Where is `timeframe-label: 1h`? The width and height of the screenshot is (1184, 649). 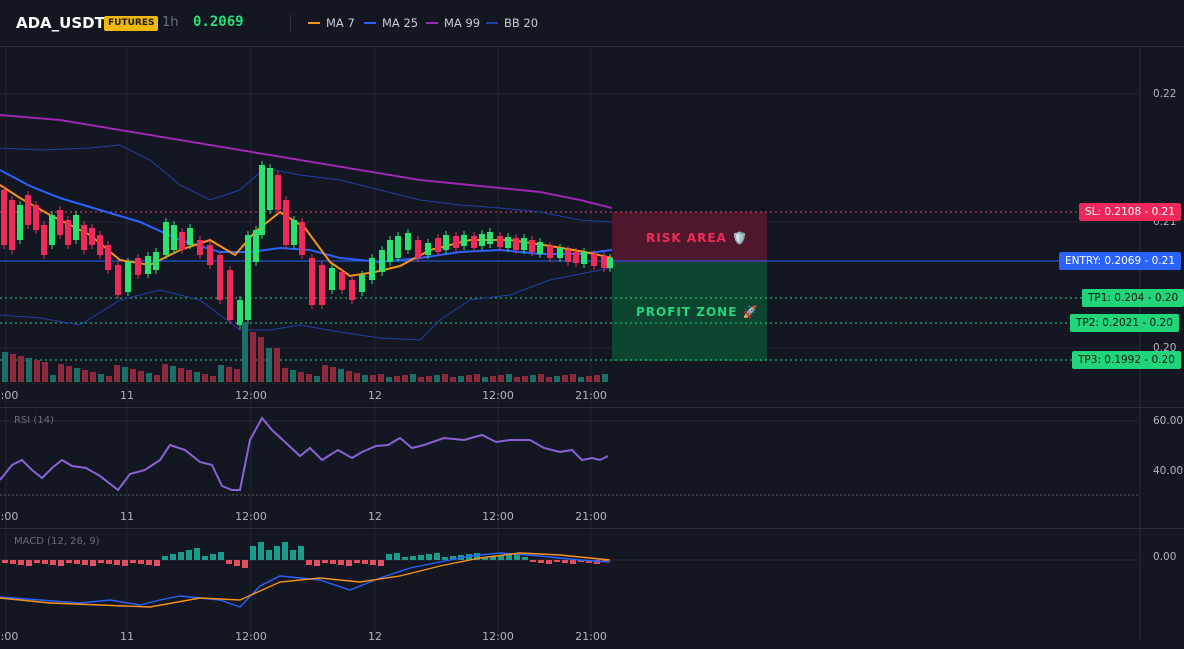 timeframe-label: 1h is located at coordinates (170, 22).